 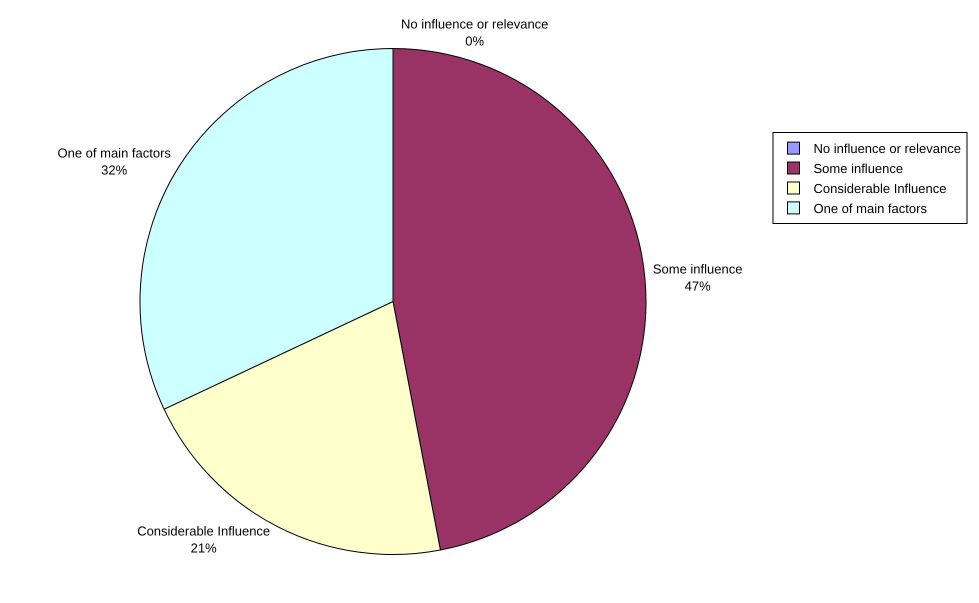 I want to click on text: 0%, so click(x=474, y=41).